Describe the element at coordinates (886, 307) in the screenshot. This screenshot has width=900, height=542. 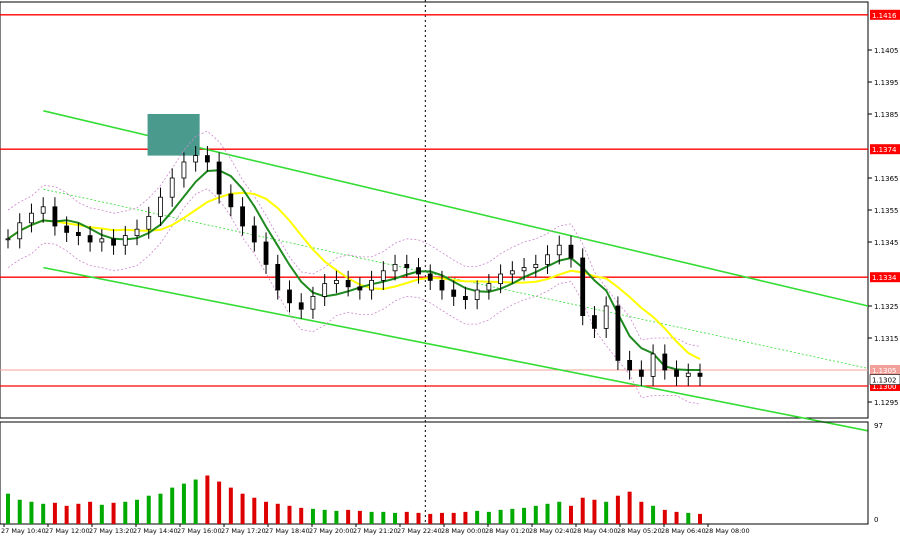
I see `price-tick-label: 1.1325` at that location.